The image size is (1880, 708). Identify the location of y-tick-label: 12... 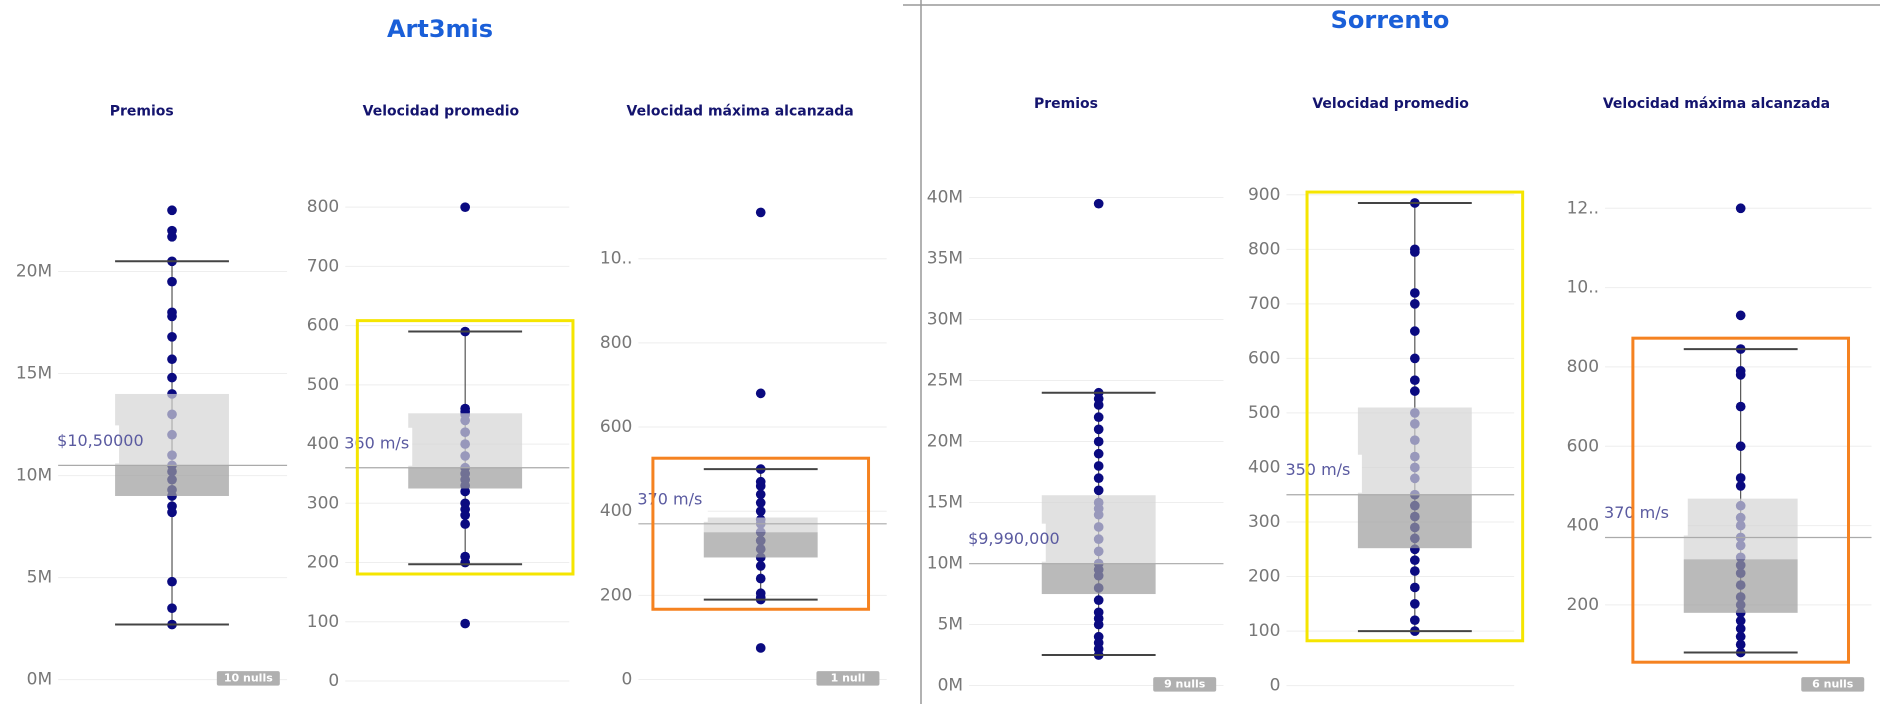
(1583, 208).